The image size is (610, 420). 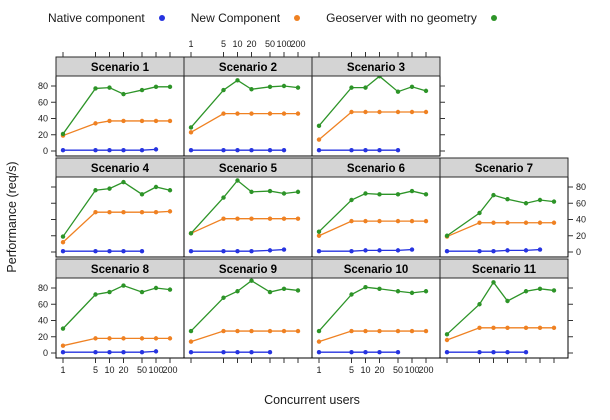 I want to click on legend-item-geoserver: Geoserver with no geometry, so click(x=411, y=18).